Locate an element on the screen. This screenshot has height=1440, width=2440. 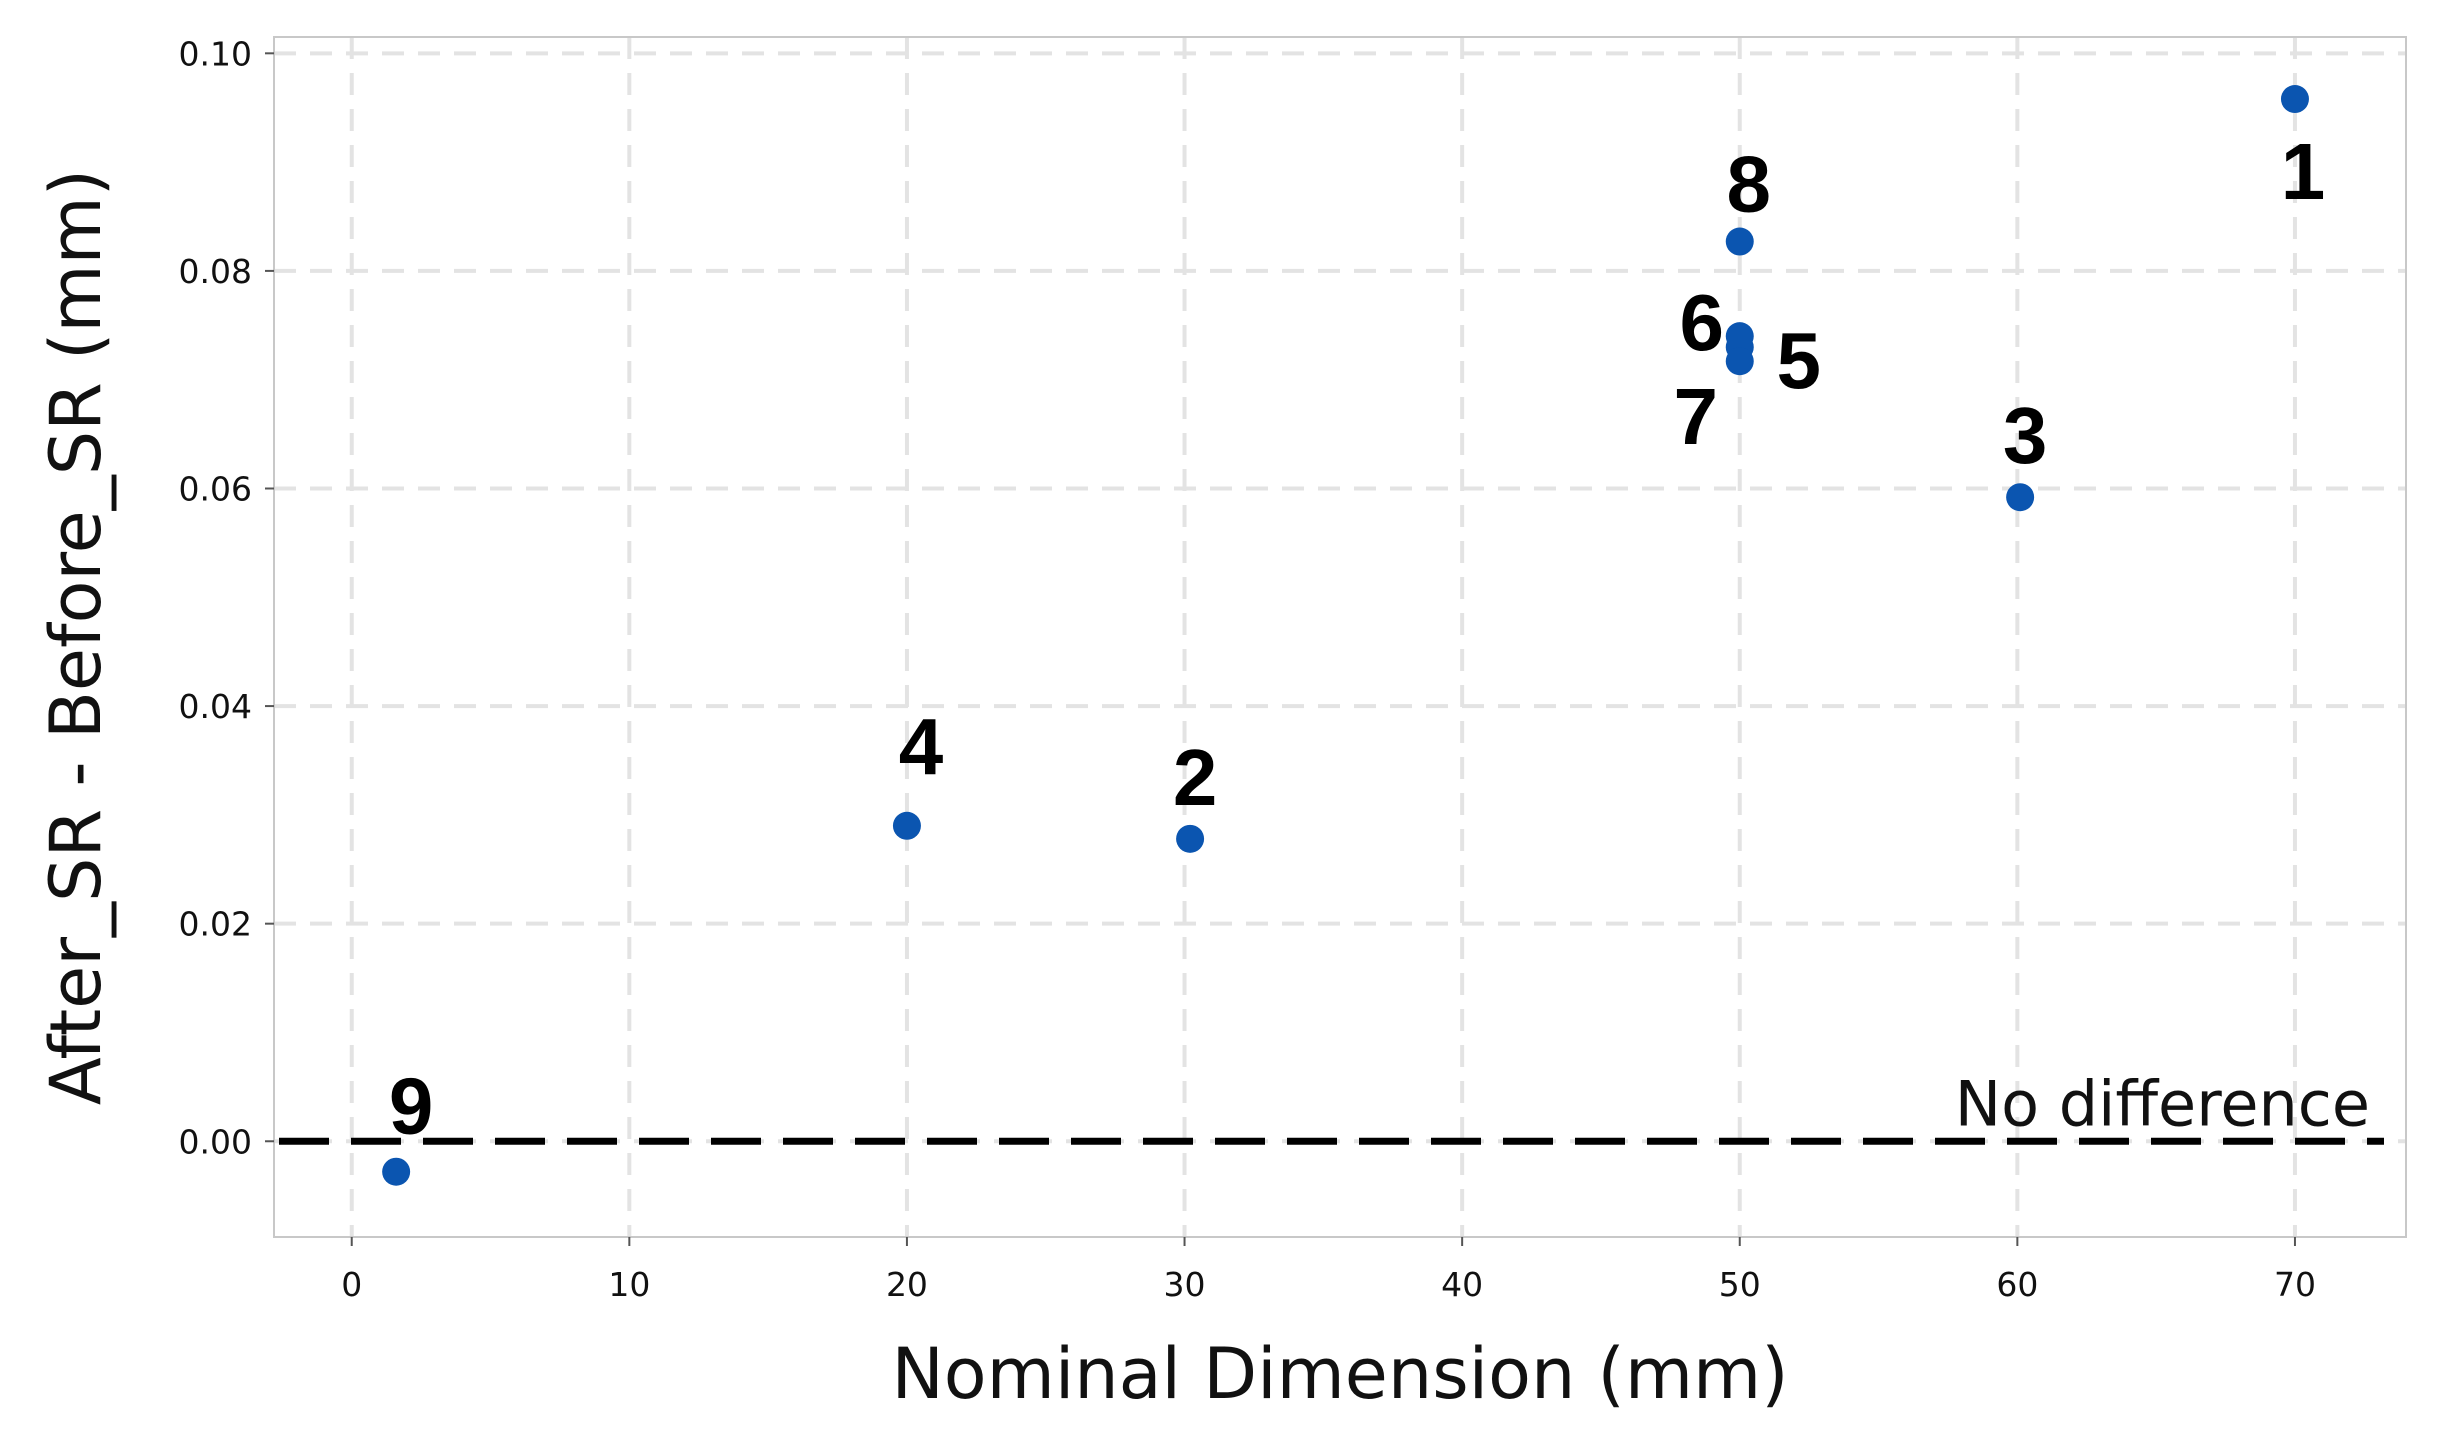
y-tick-label: 0.02 is located at coordinates (215, 924).